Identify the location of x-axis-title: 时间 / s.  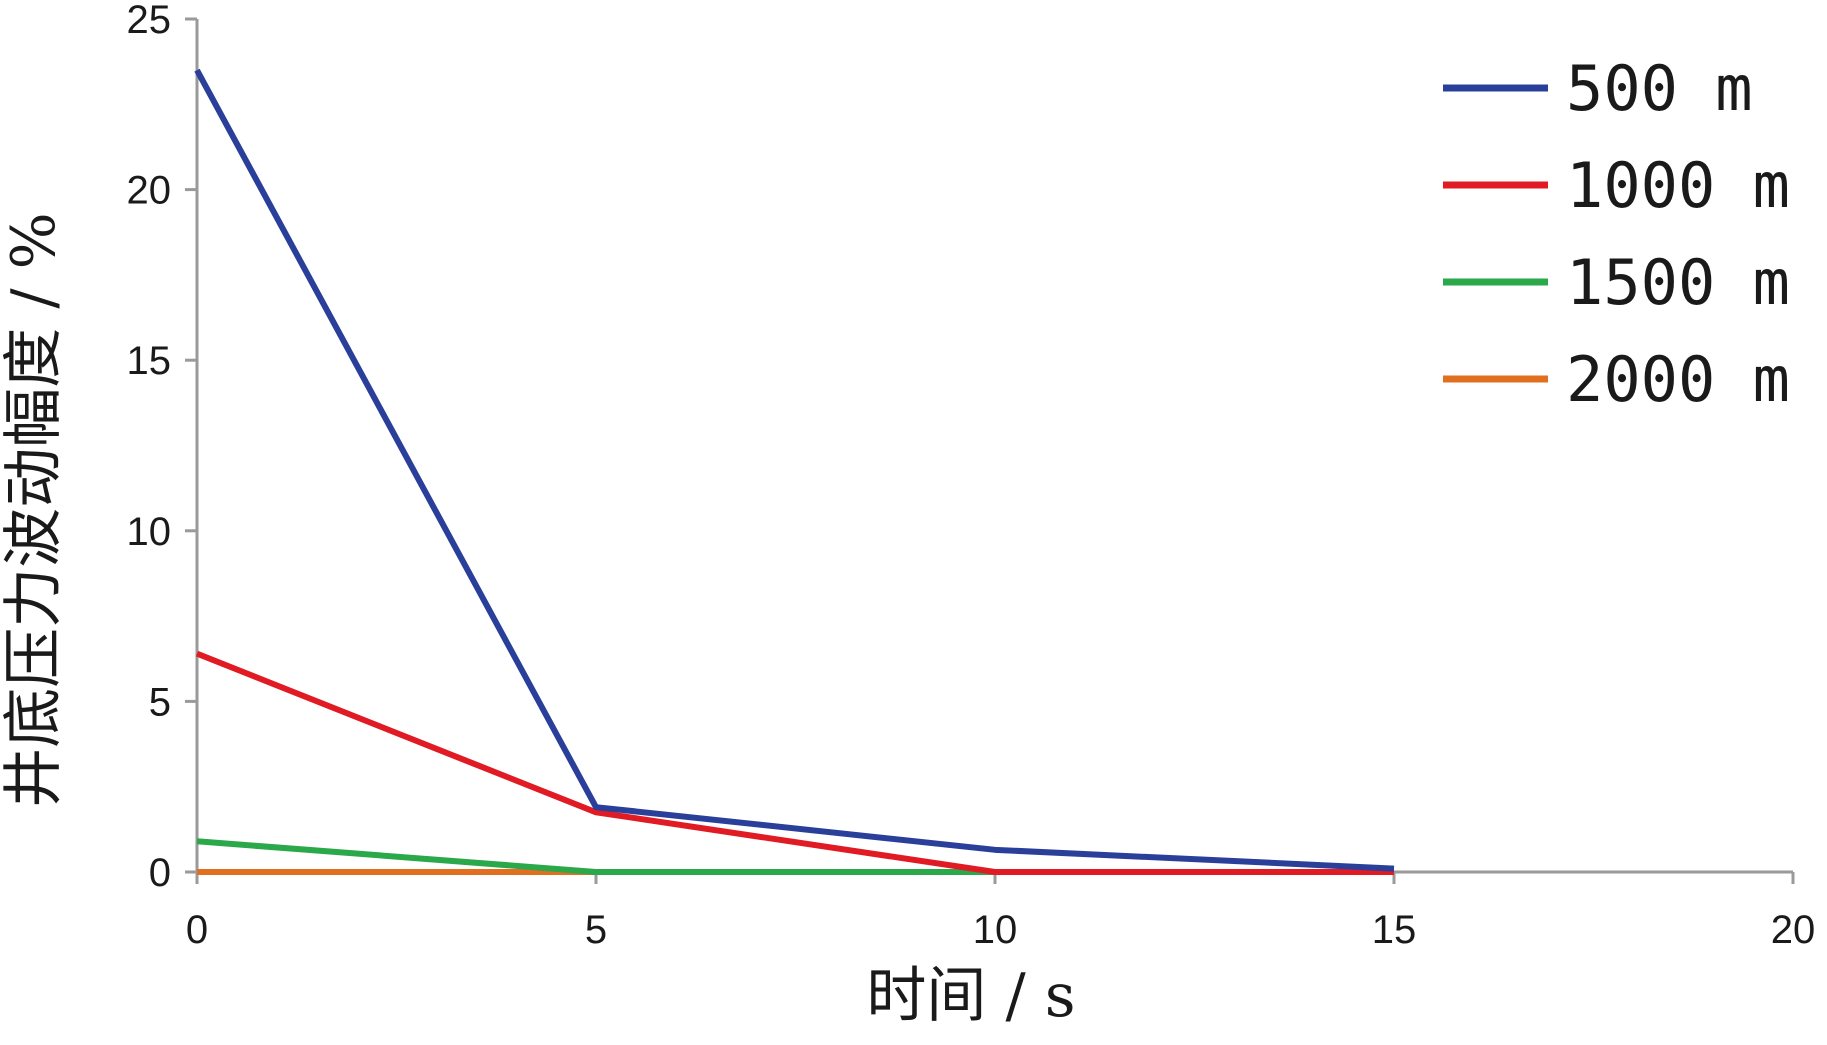
(970, 996).